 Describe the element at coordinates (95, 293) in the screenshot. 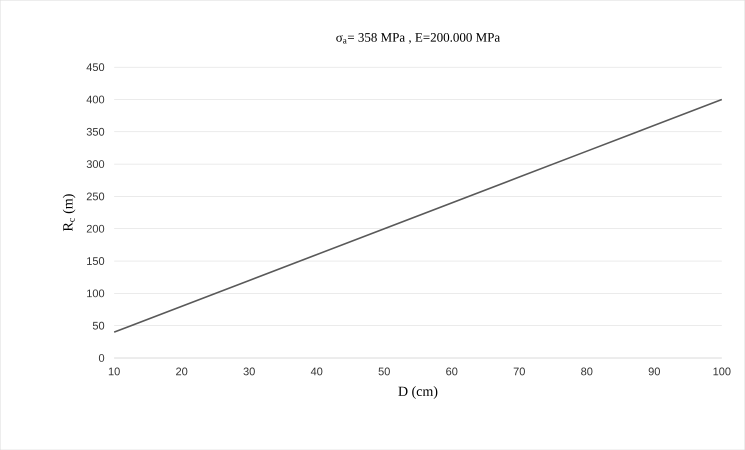

I see `y-tick-label: 100` at that location.